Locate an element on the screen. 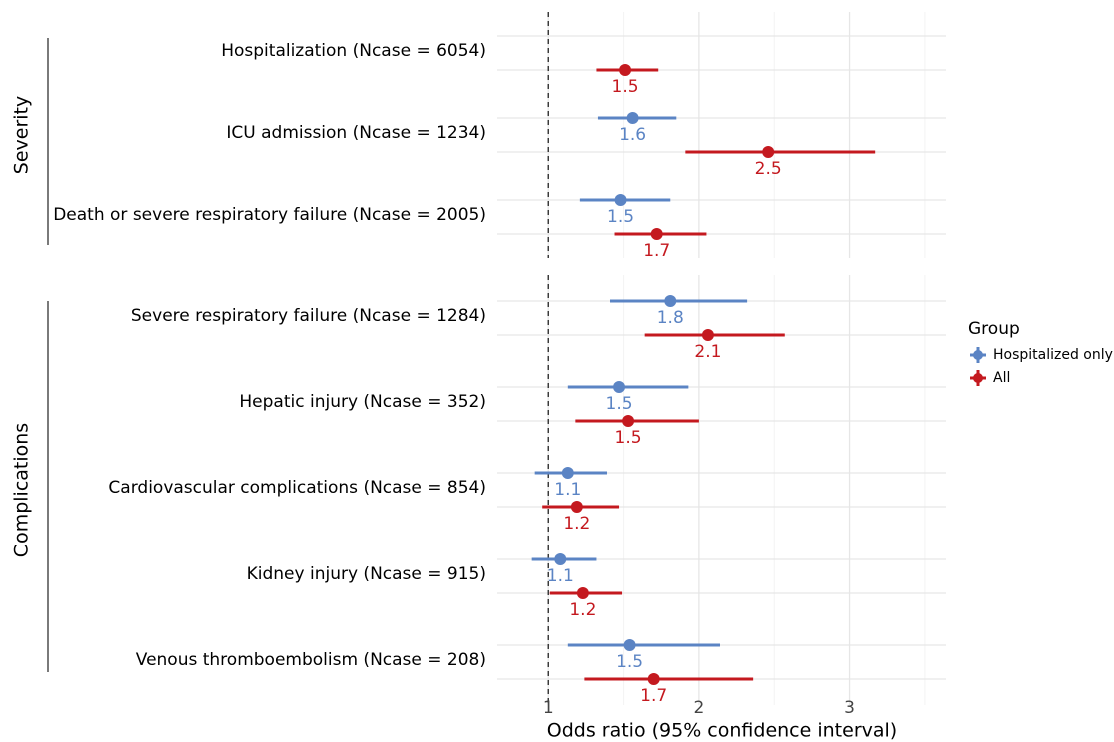 Image resolution: width=1114 pixels, height=742 pixels. legend-label: Hospitalized only is located at coordinates (1053, 355).